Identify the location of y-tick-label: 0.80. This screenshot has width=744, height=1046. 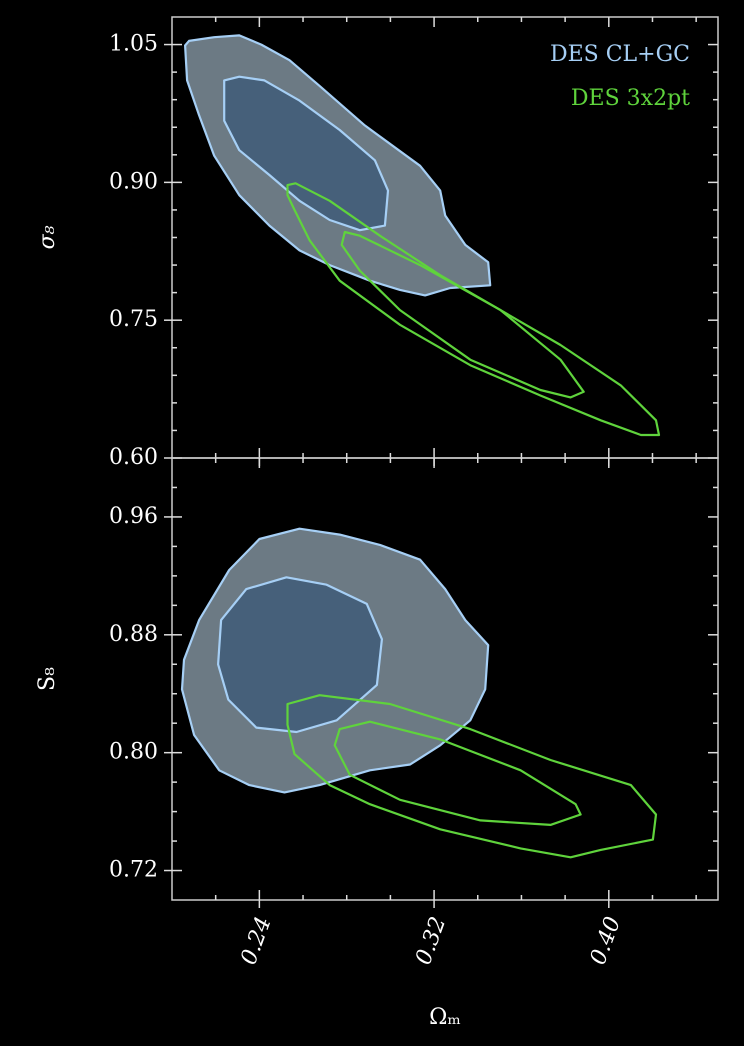
(133, 752).